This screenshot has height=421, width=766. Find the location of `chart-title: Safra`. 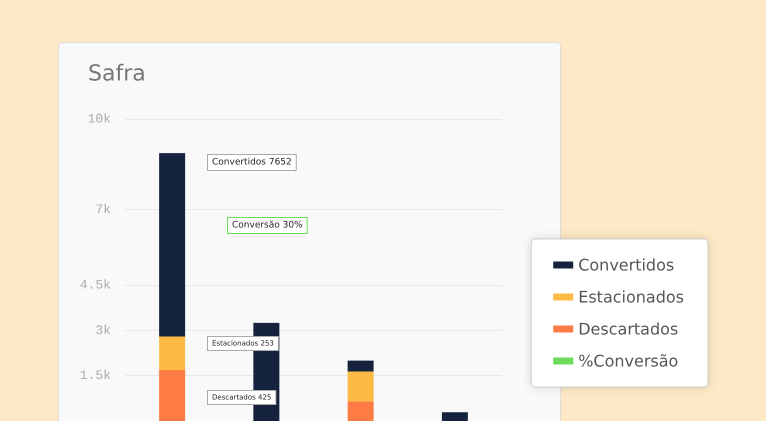

chart-title: Safra is located at coordinates (117, 74).